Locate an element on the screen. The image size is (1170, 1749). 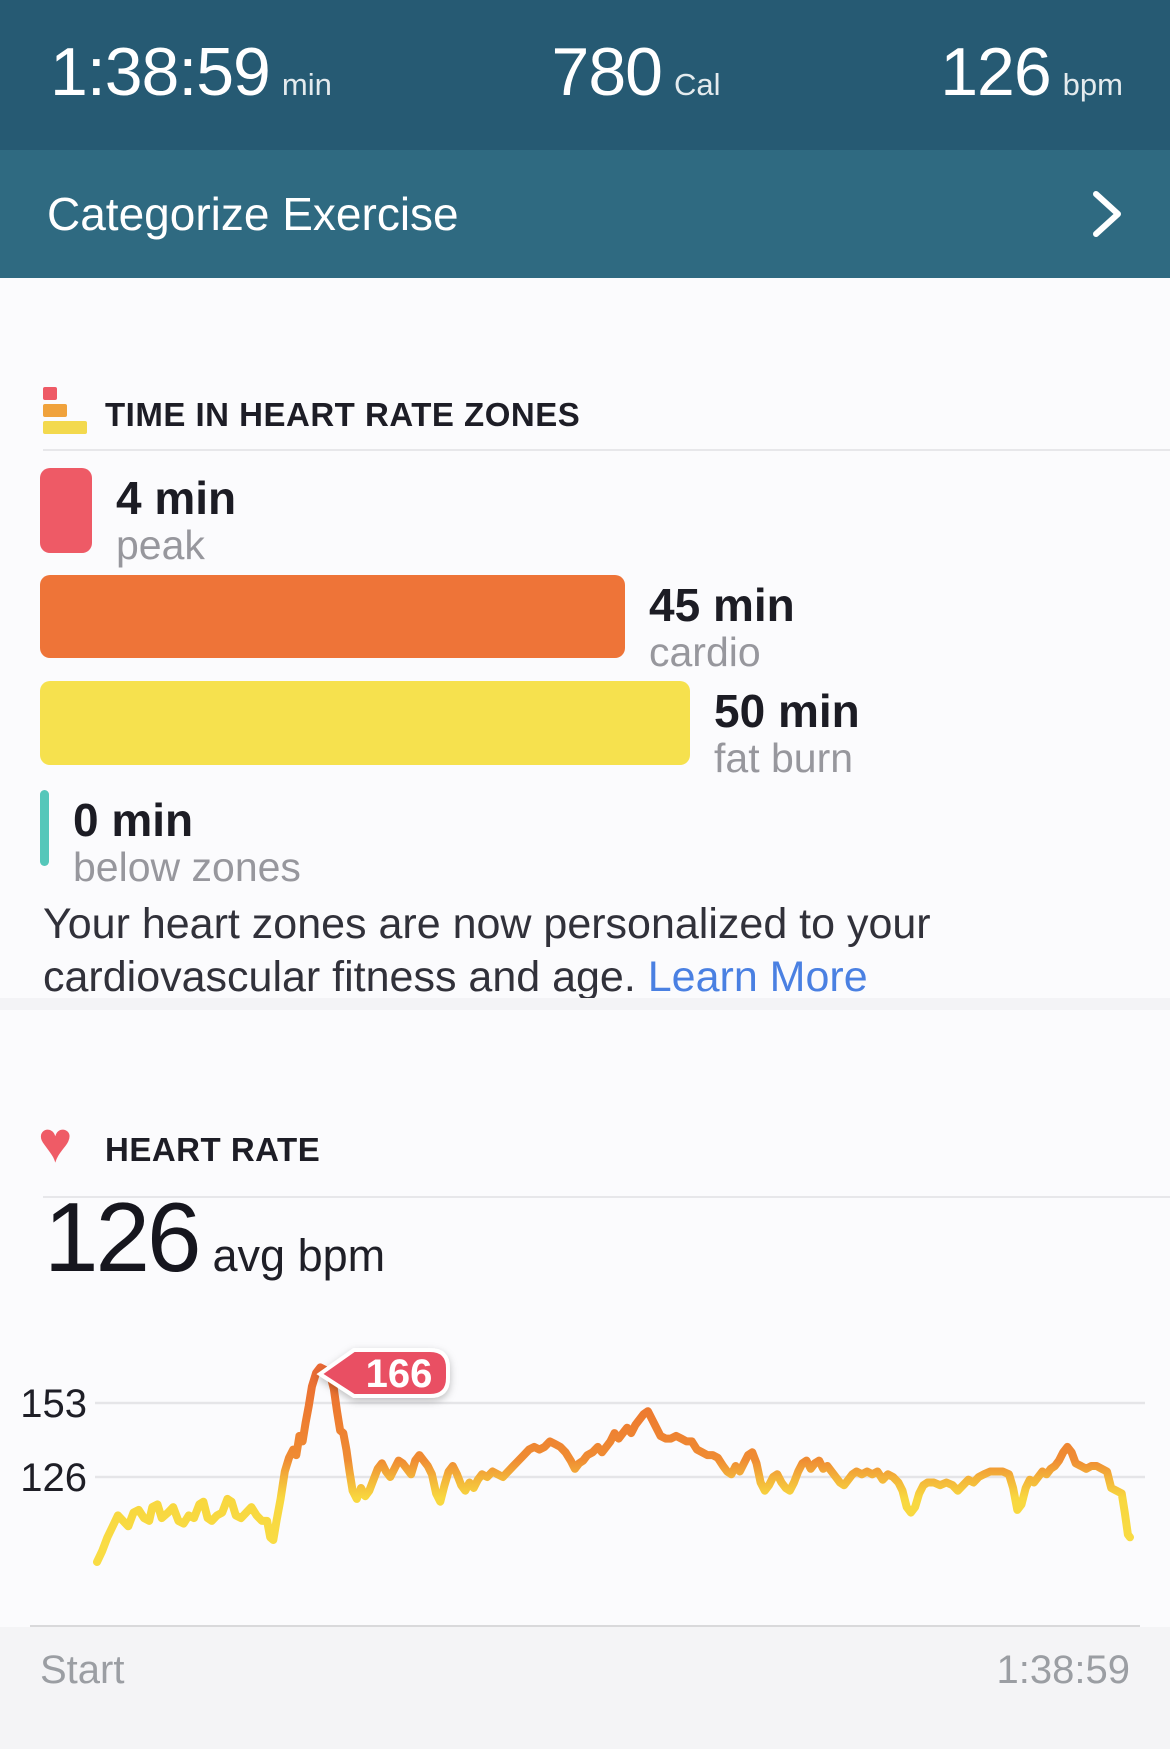
zone-bar-fat-burn is located at coordinates (365, 723).